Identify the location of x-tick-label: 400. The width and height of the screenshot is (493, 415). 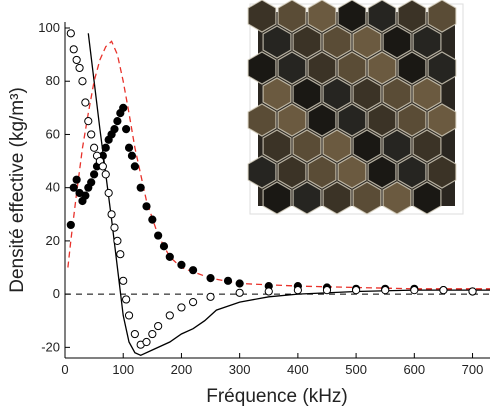
(298, 369).